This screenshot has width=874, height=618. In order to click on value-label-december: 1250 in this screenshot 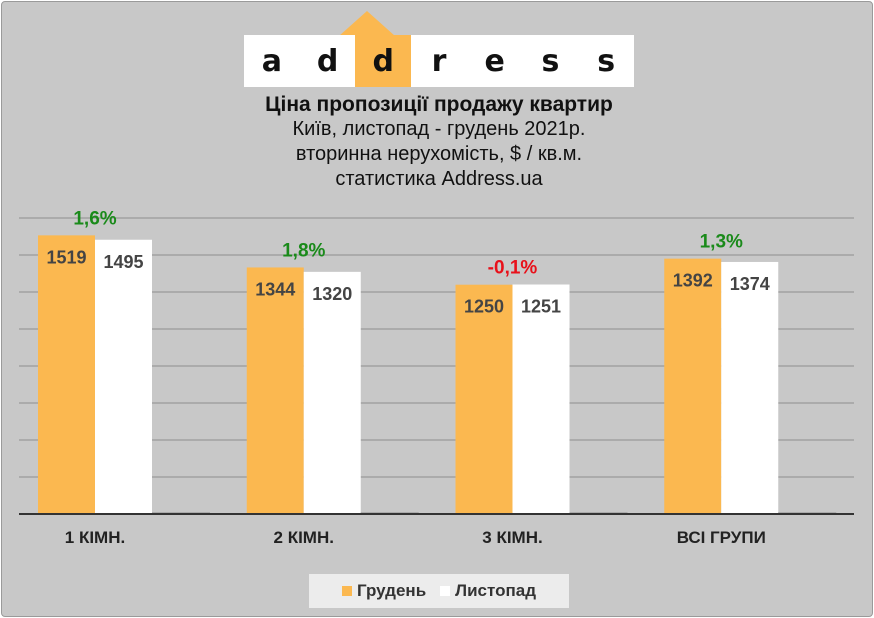, I will do `click(484, 307)`.